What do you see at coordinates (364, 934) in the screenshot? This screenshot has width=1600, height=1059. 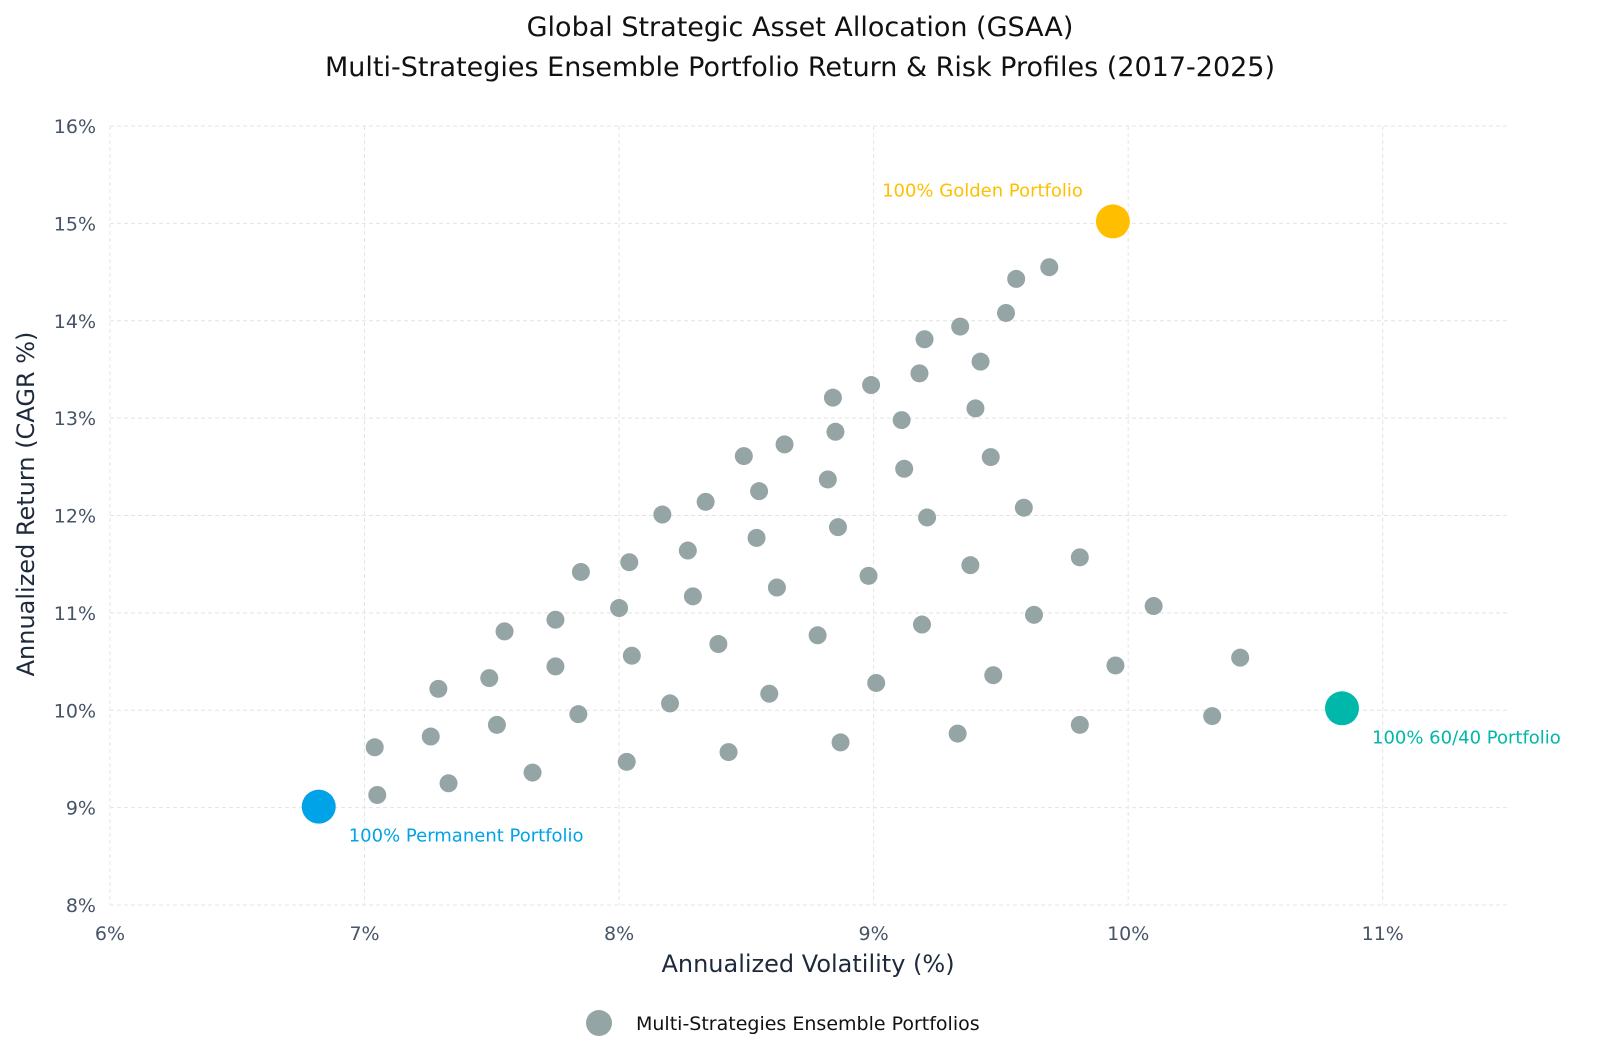 I see `x-tick-label: 7%` at bounding box center [364, 934].